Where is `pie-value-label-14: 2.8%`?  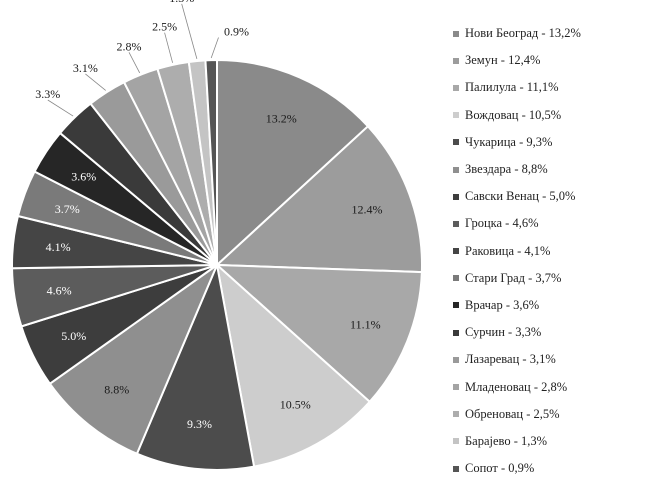 pie-value-label-14: 2.8% is located at coordinates (129, 46).